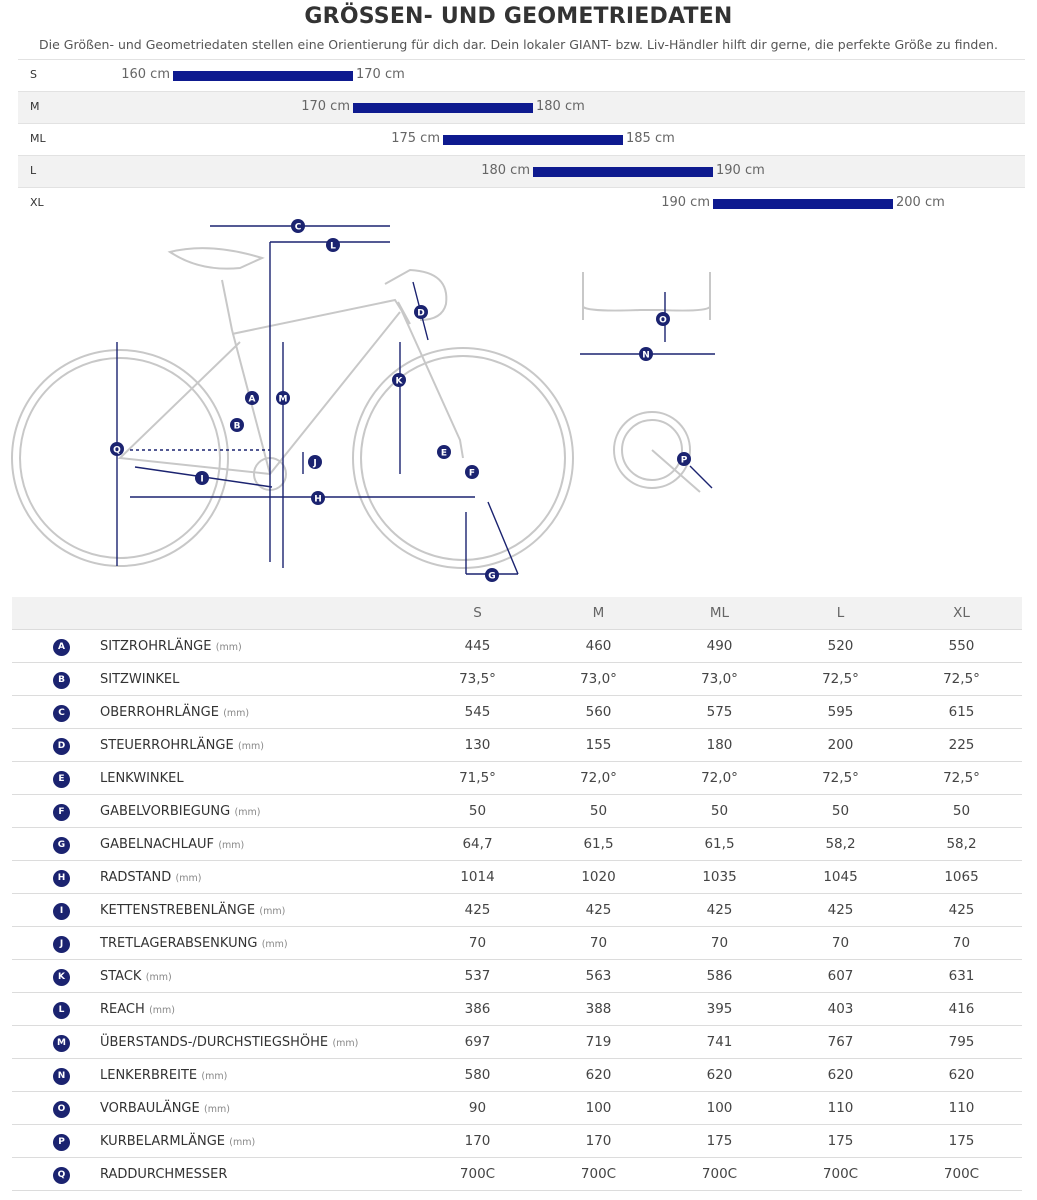 This screenshot has width=1037, height=1200. Describe the element at coordinates (56, 976) in the screenshot. I see `letter-cell: K` at that location.